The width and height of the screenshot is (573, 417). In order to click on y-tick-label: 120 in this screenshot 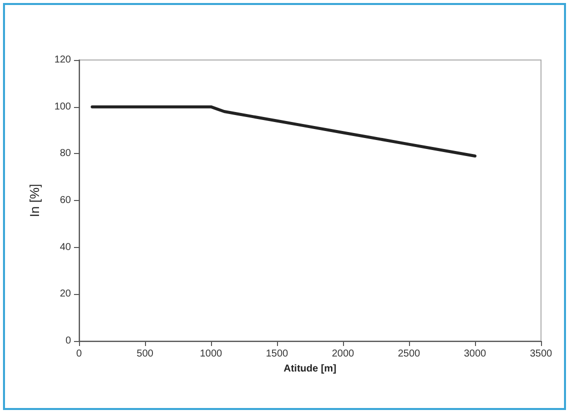, I will do `click(63, 60)`.